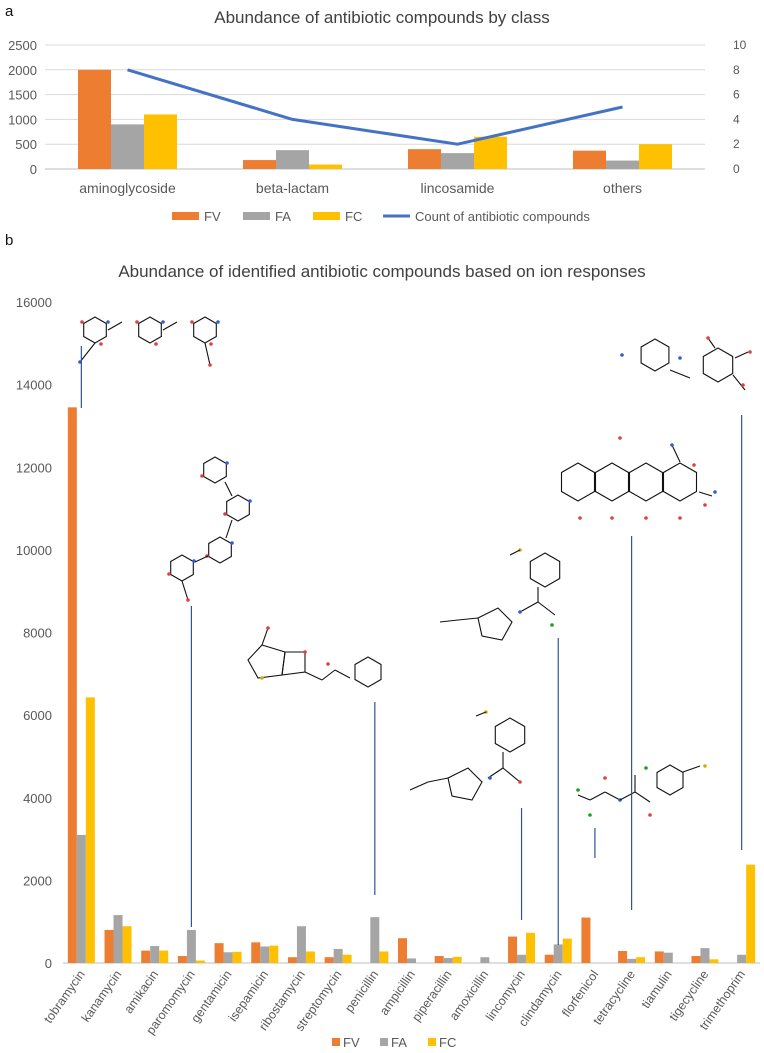  Describe the element at coordinates (22, 95) in the screenshot. I see `y-tick-label: 1500` at that location.